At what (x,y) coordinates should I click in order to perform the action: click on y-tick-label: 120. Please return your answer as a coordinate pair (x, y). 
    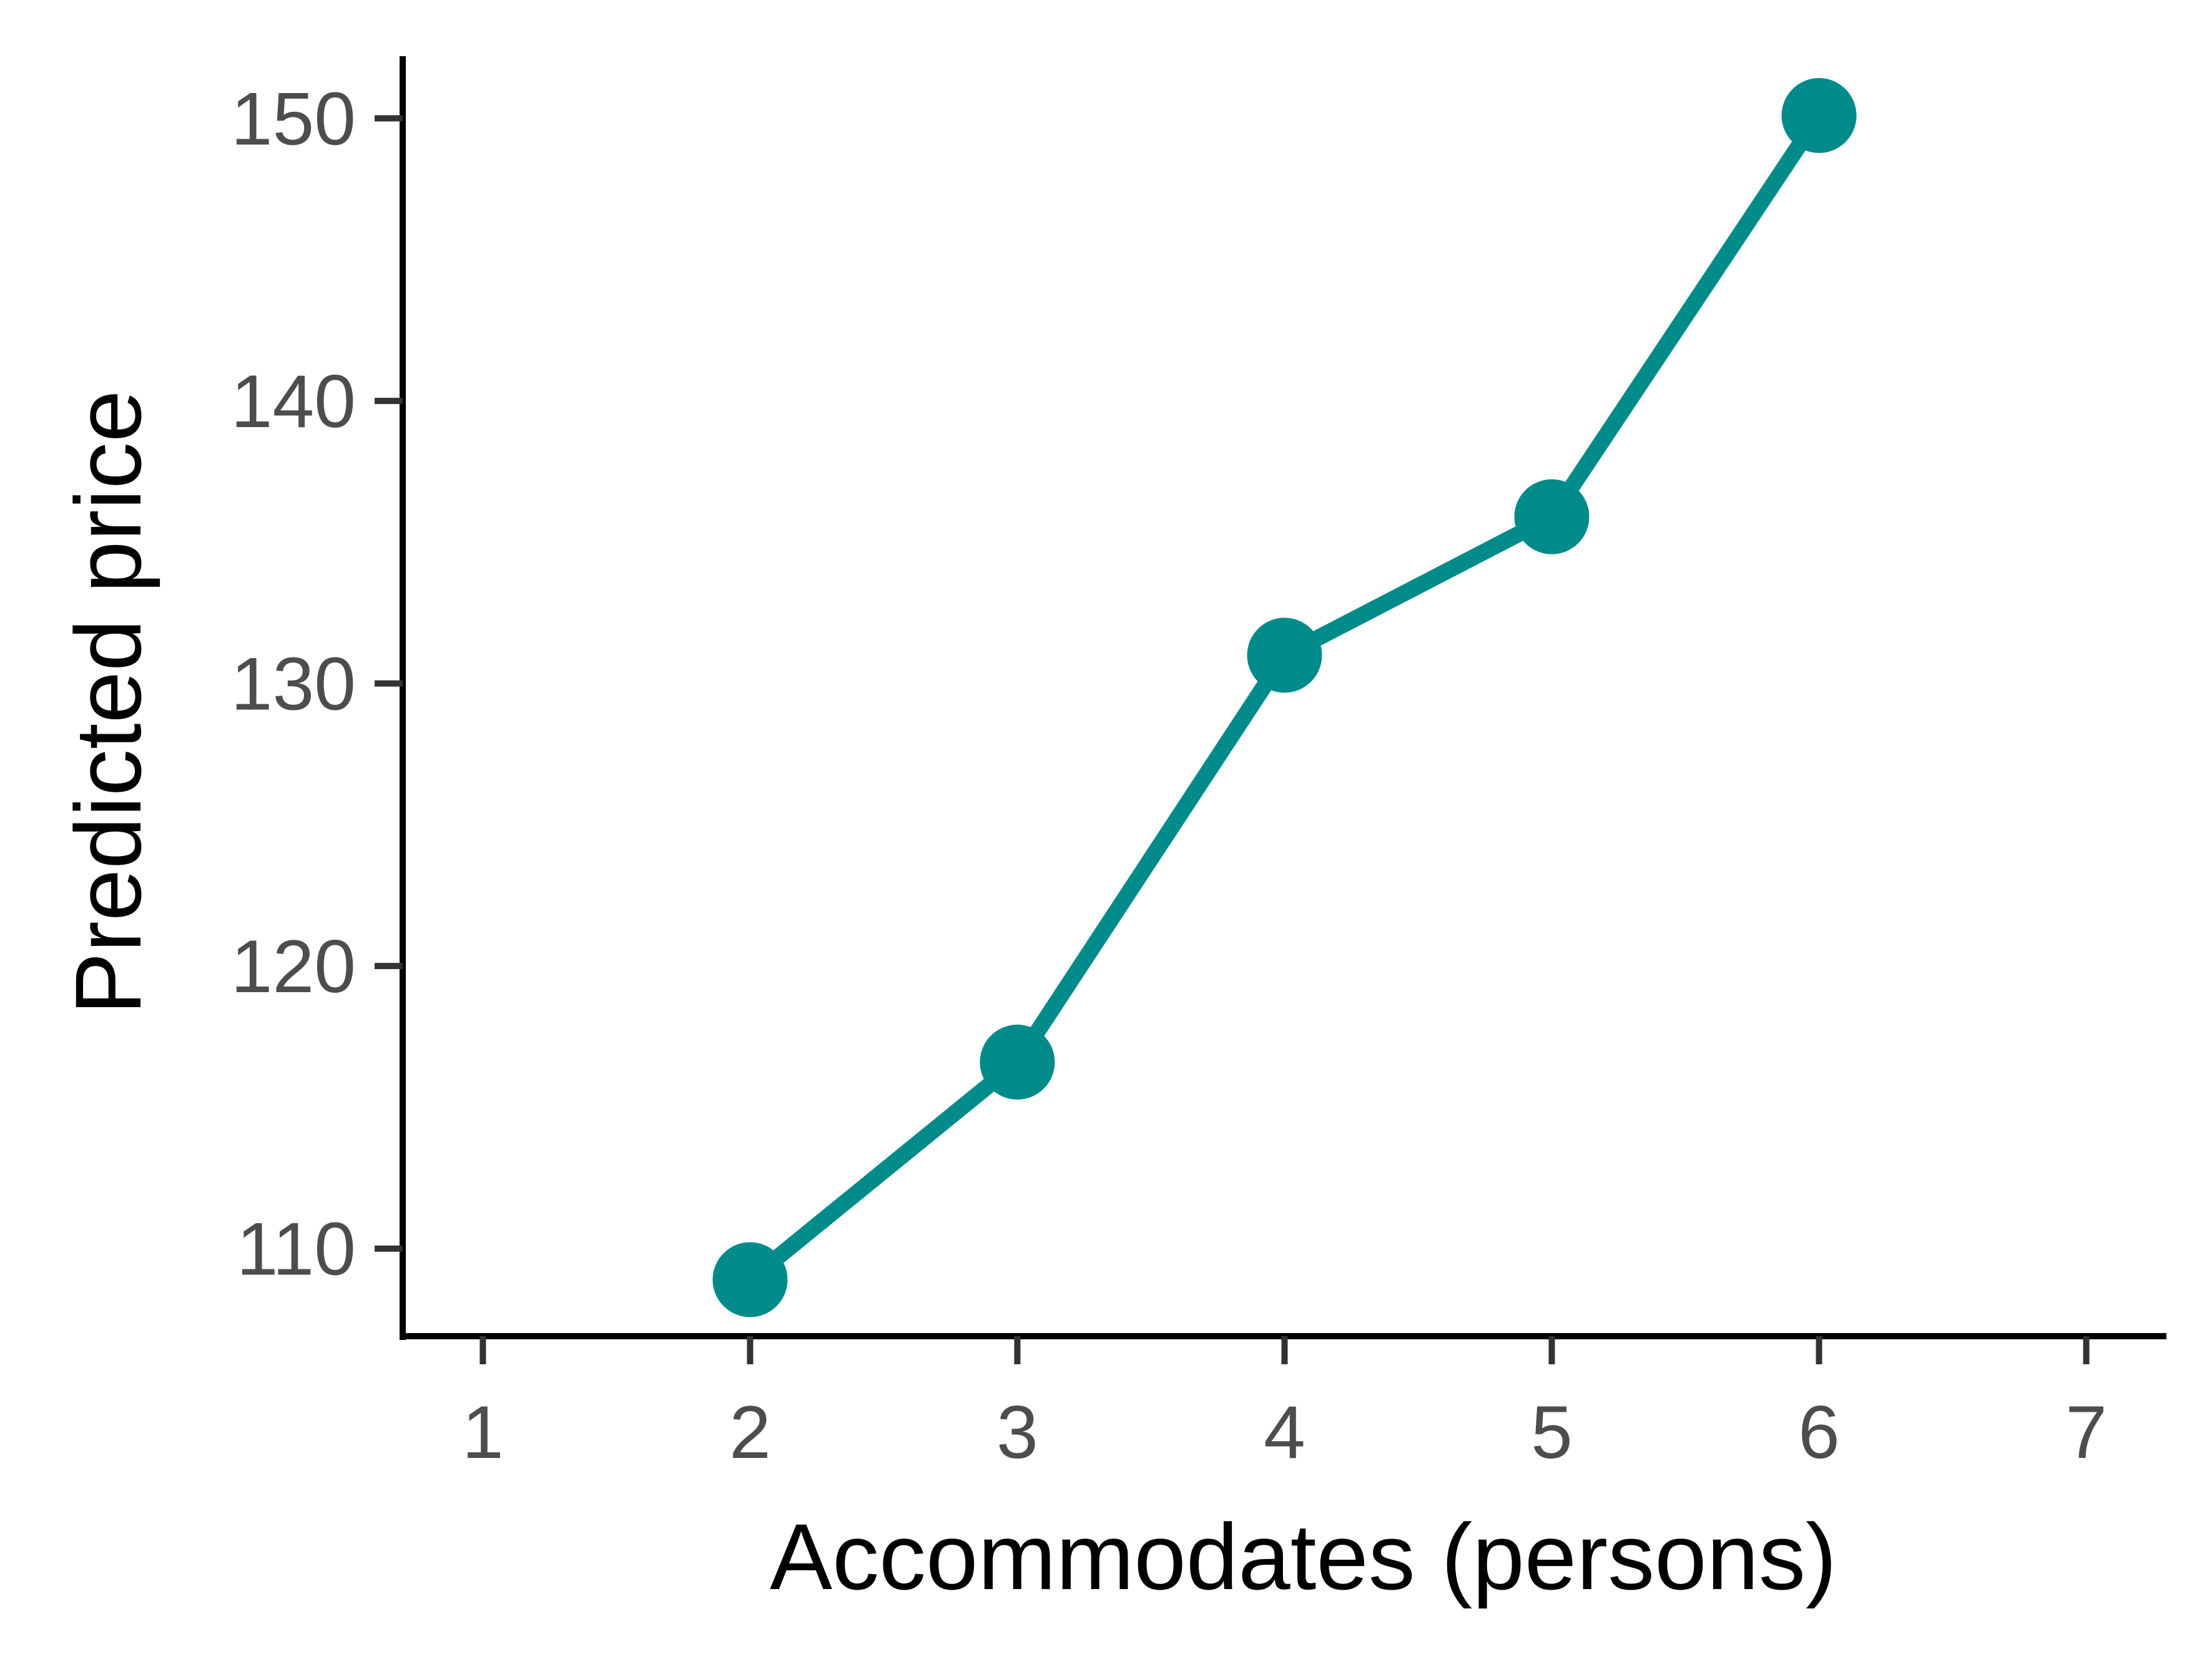
    Looking at the image, I should click on (293, 966).